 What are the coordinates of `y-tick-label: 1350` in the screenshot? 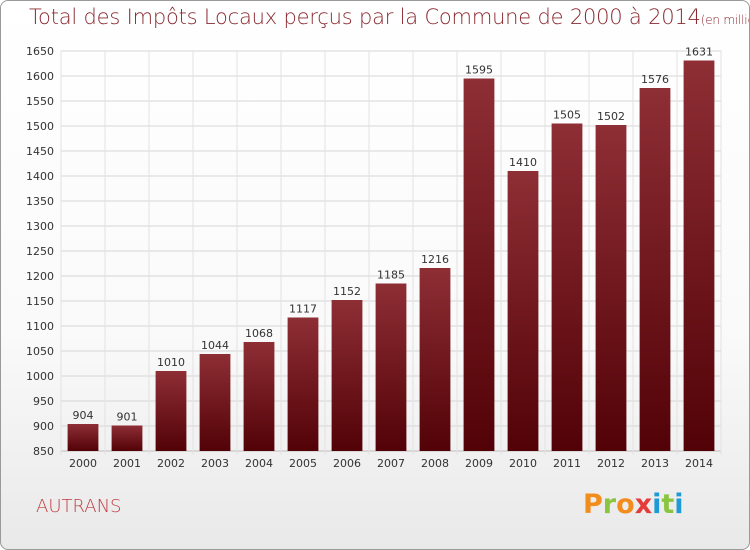 It's located at (40, 201).